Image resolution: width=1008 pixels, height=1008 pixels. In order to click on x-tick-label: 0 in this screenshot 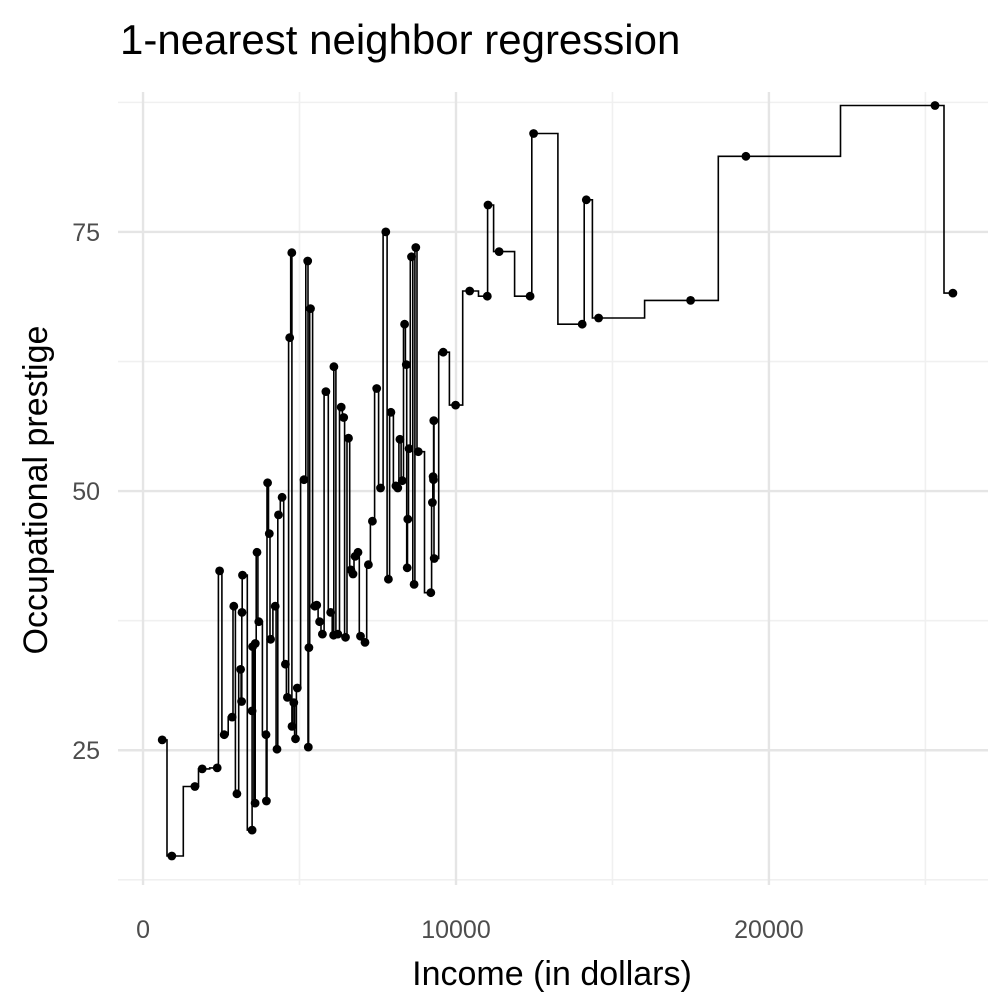, I will do `click(143, 930)`.